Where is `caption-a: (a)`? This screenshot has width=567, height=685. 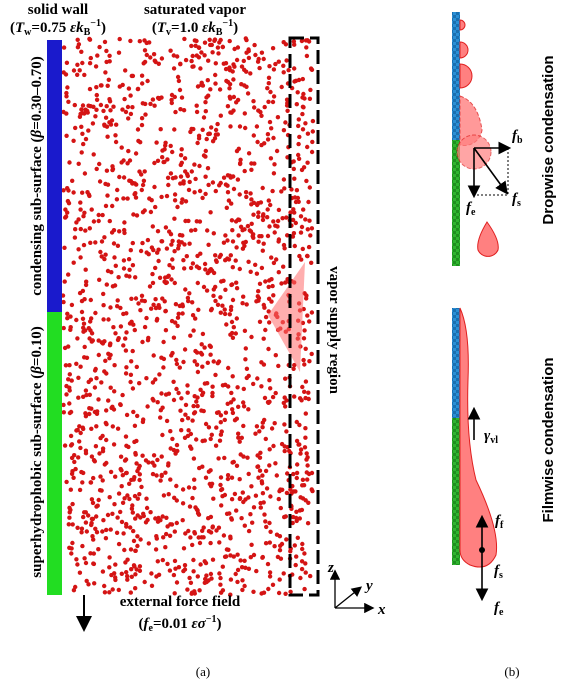 caption-a: (a) is located at coordinates (203, 671).